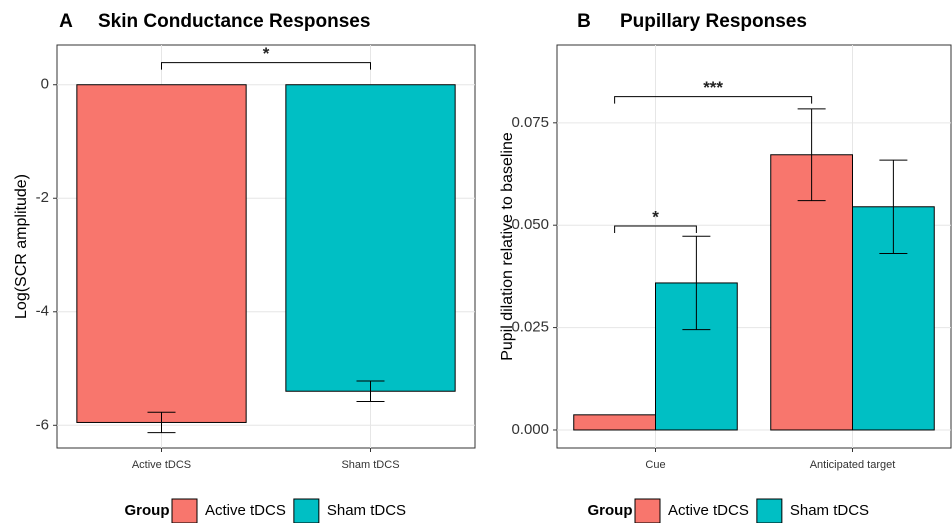  I want to click on chart-title: Skin Conductance Responses, so click(234, 21).